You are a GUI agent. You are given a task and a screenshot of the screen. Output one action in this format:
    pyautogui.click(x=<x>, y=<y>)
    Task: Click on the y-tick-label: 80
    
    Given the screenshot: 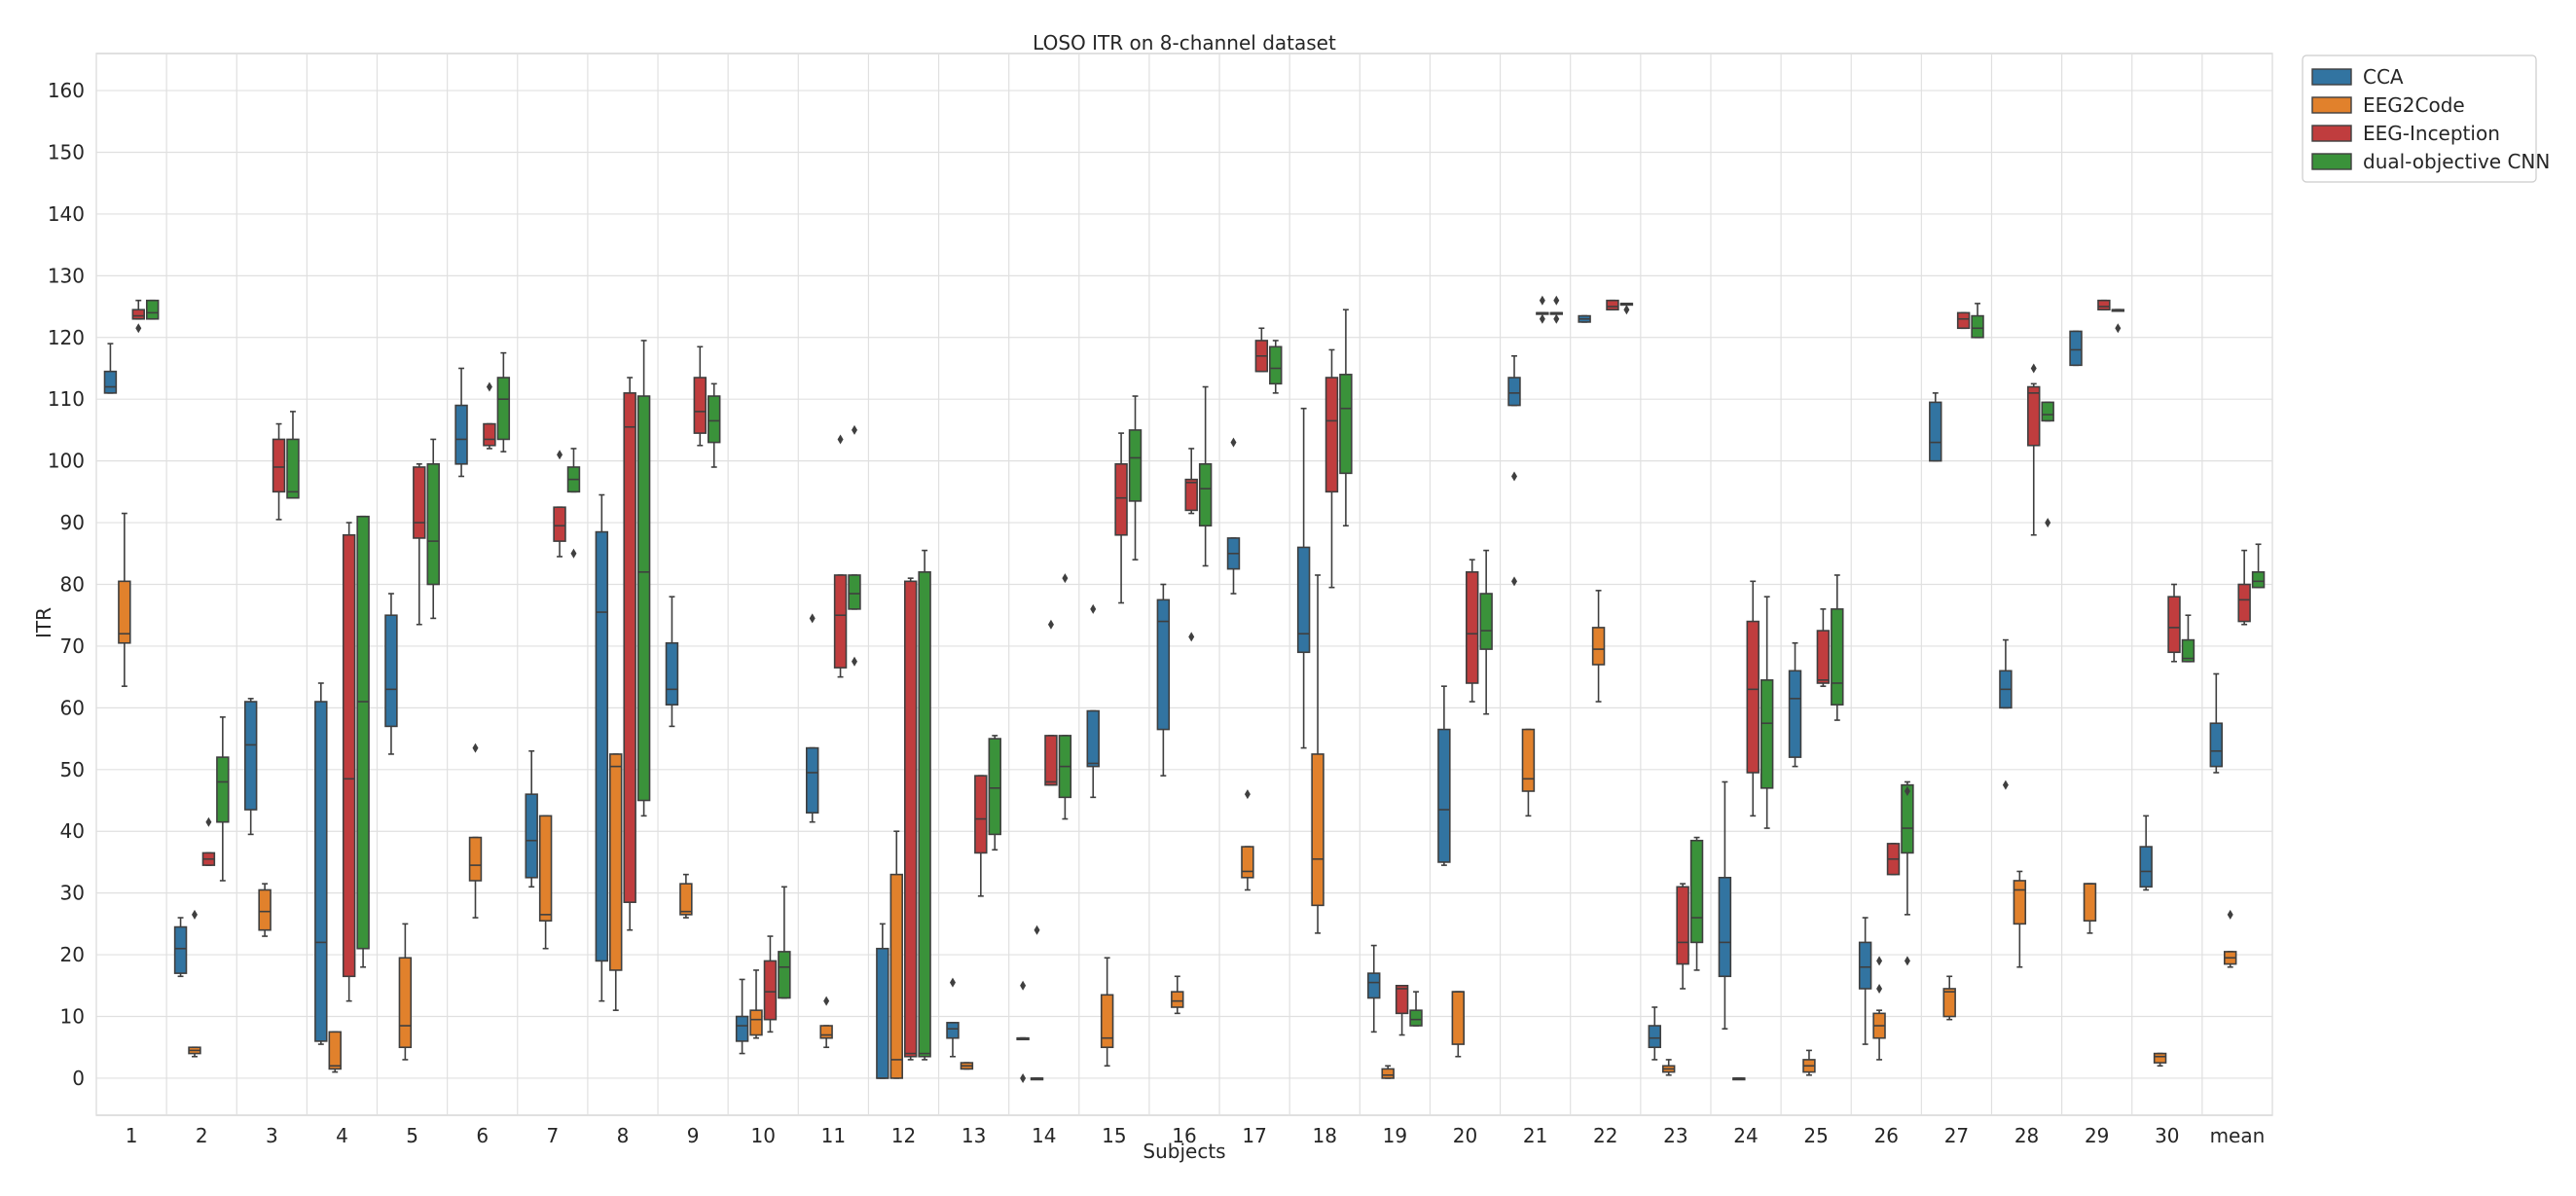 What is the action you would take?
    pyautogui.click(x=72, y=585)
    